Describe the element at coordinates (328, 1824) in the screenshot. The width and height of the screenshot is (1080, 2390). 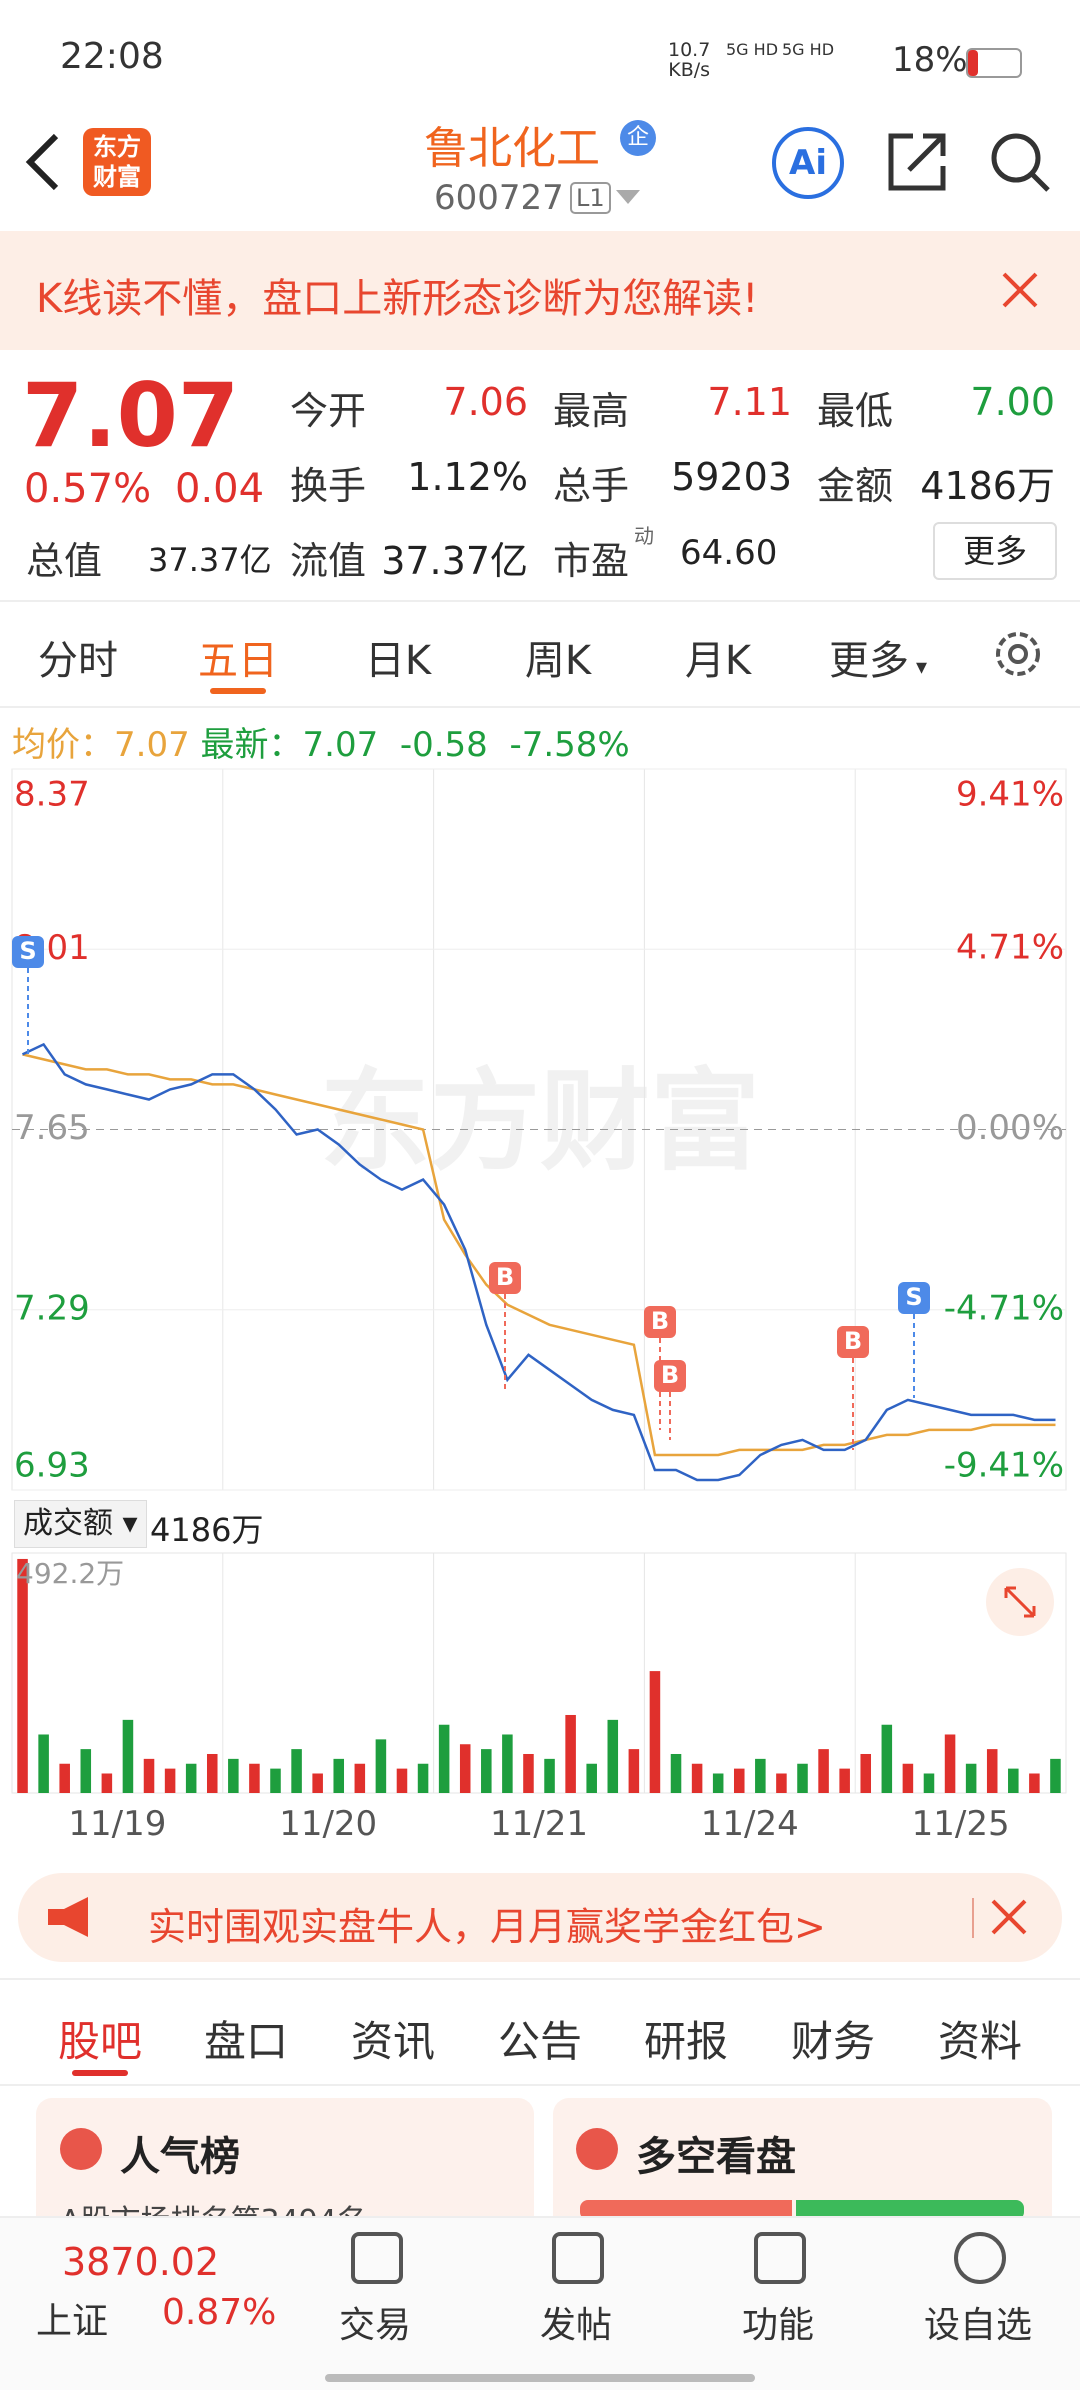
I see `x-tick-label: 11/20` at that location.